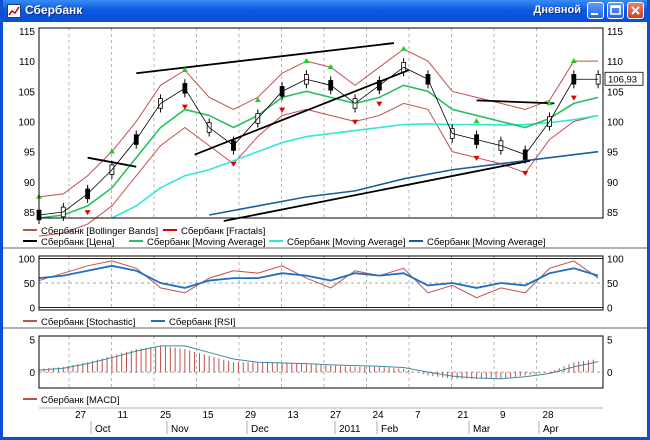 Image resolution: width=650 pixels, height=440 pixels. Describe the element at coordinates (209, 415) in the screenshot. I see `day-label: 15` at that location.